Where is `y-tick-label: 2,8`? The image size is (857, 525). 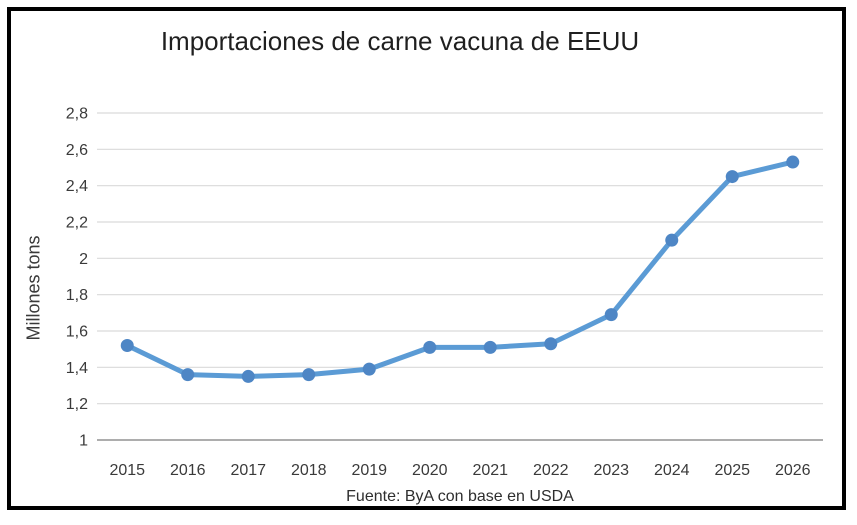 y-tick-label: 2,8 is located at coordinates (77, 114).